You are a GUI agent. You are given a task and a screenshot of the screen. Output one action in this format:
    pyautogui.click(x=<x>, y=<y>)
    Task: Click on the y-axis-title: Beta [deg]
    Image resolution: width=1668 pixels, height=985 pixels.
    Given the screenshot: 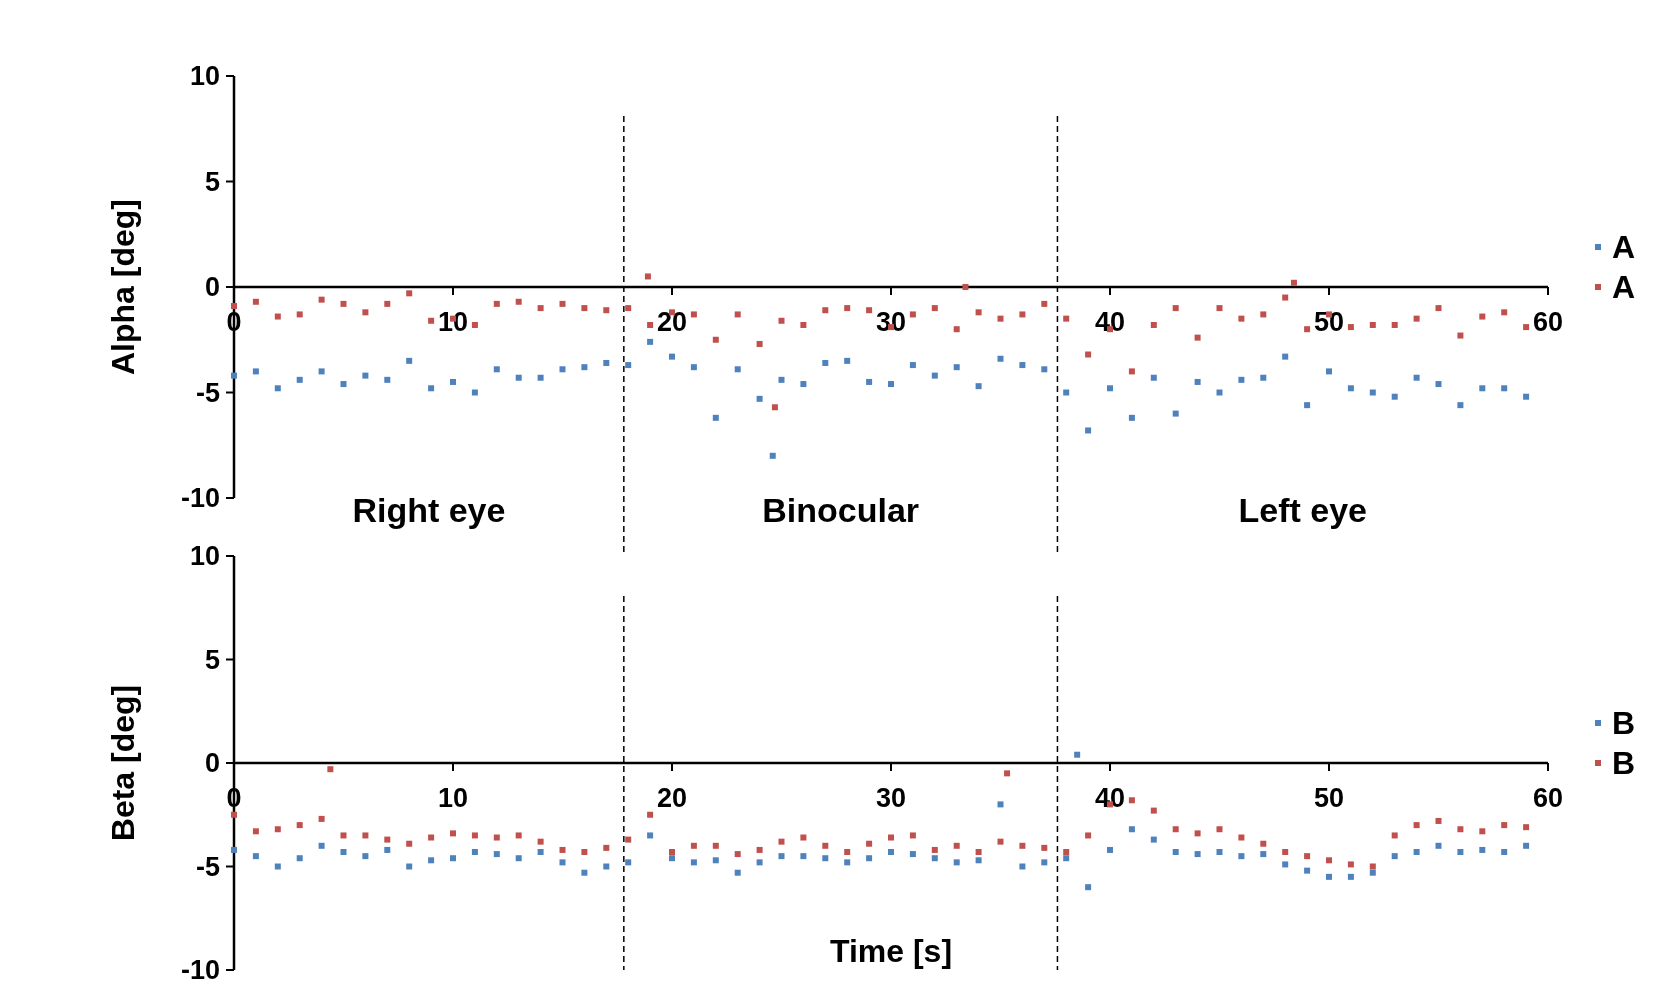 What is the action you would take?
    pyautogui.click(x=123, y=763)
    